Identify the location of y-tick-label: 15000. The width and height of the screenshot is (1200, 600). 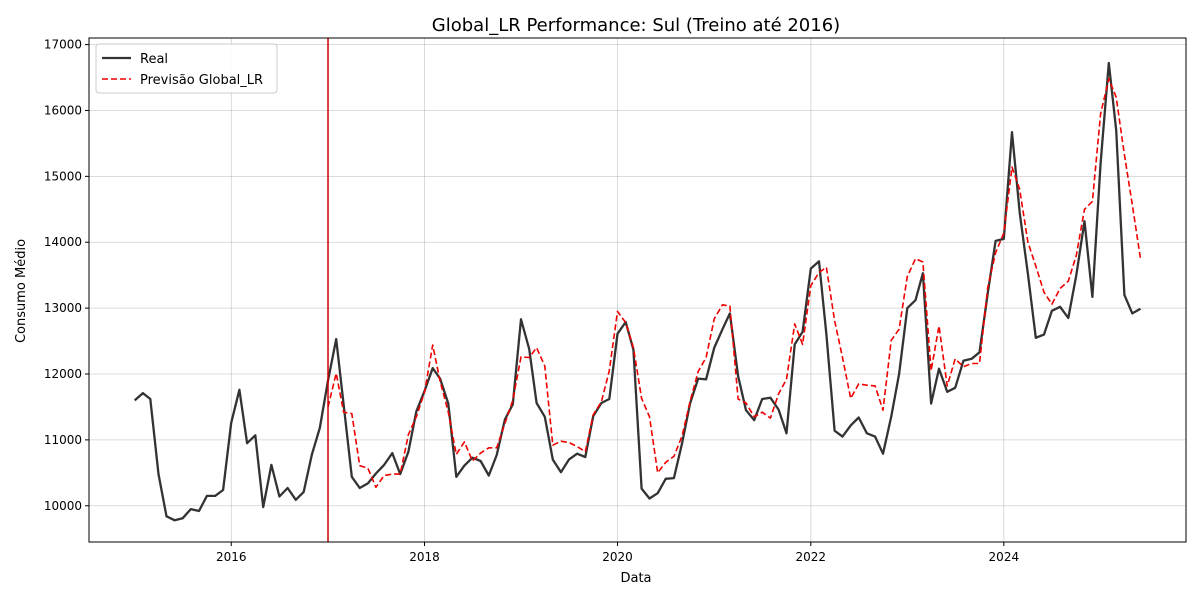
(63, 176).